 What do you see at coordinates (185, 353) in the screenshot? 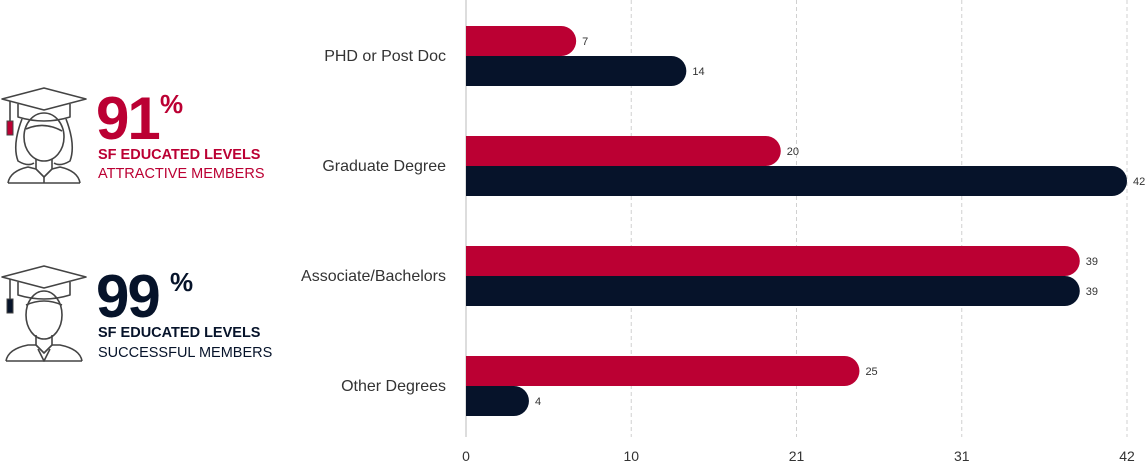
I see `successful-stat-subheading: SUCCESSFUL MEMBERS` at bounding box center [185, 353].